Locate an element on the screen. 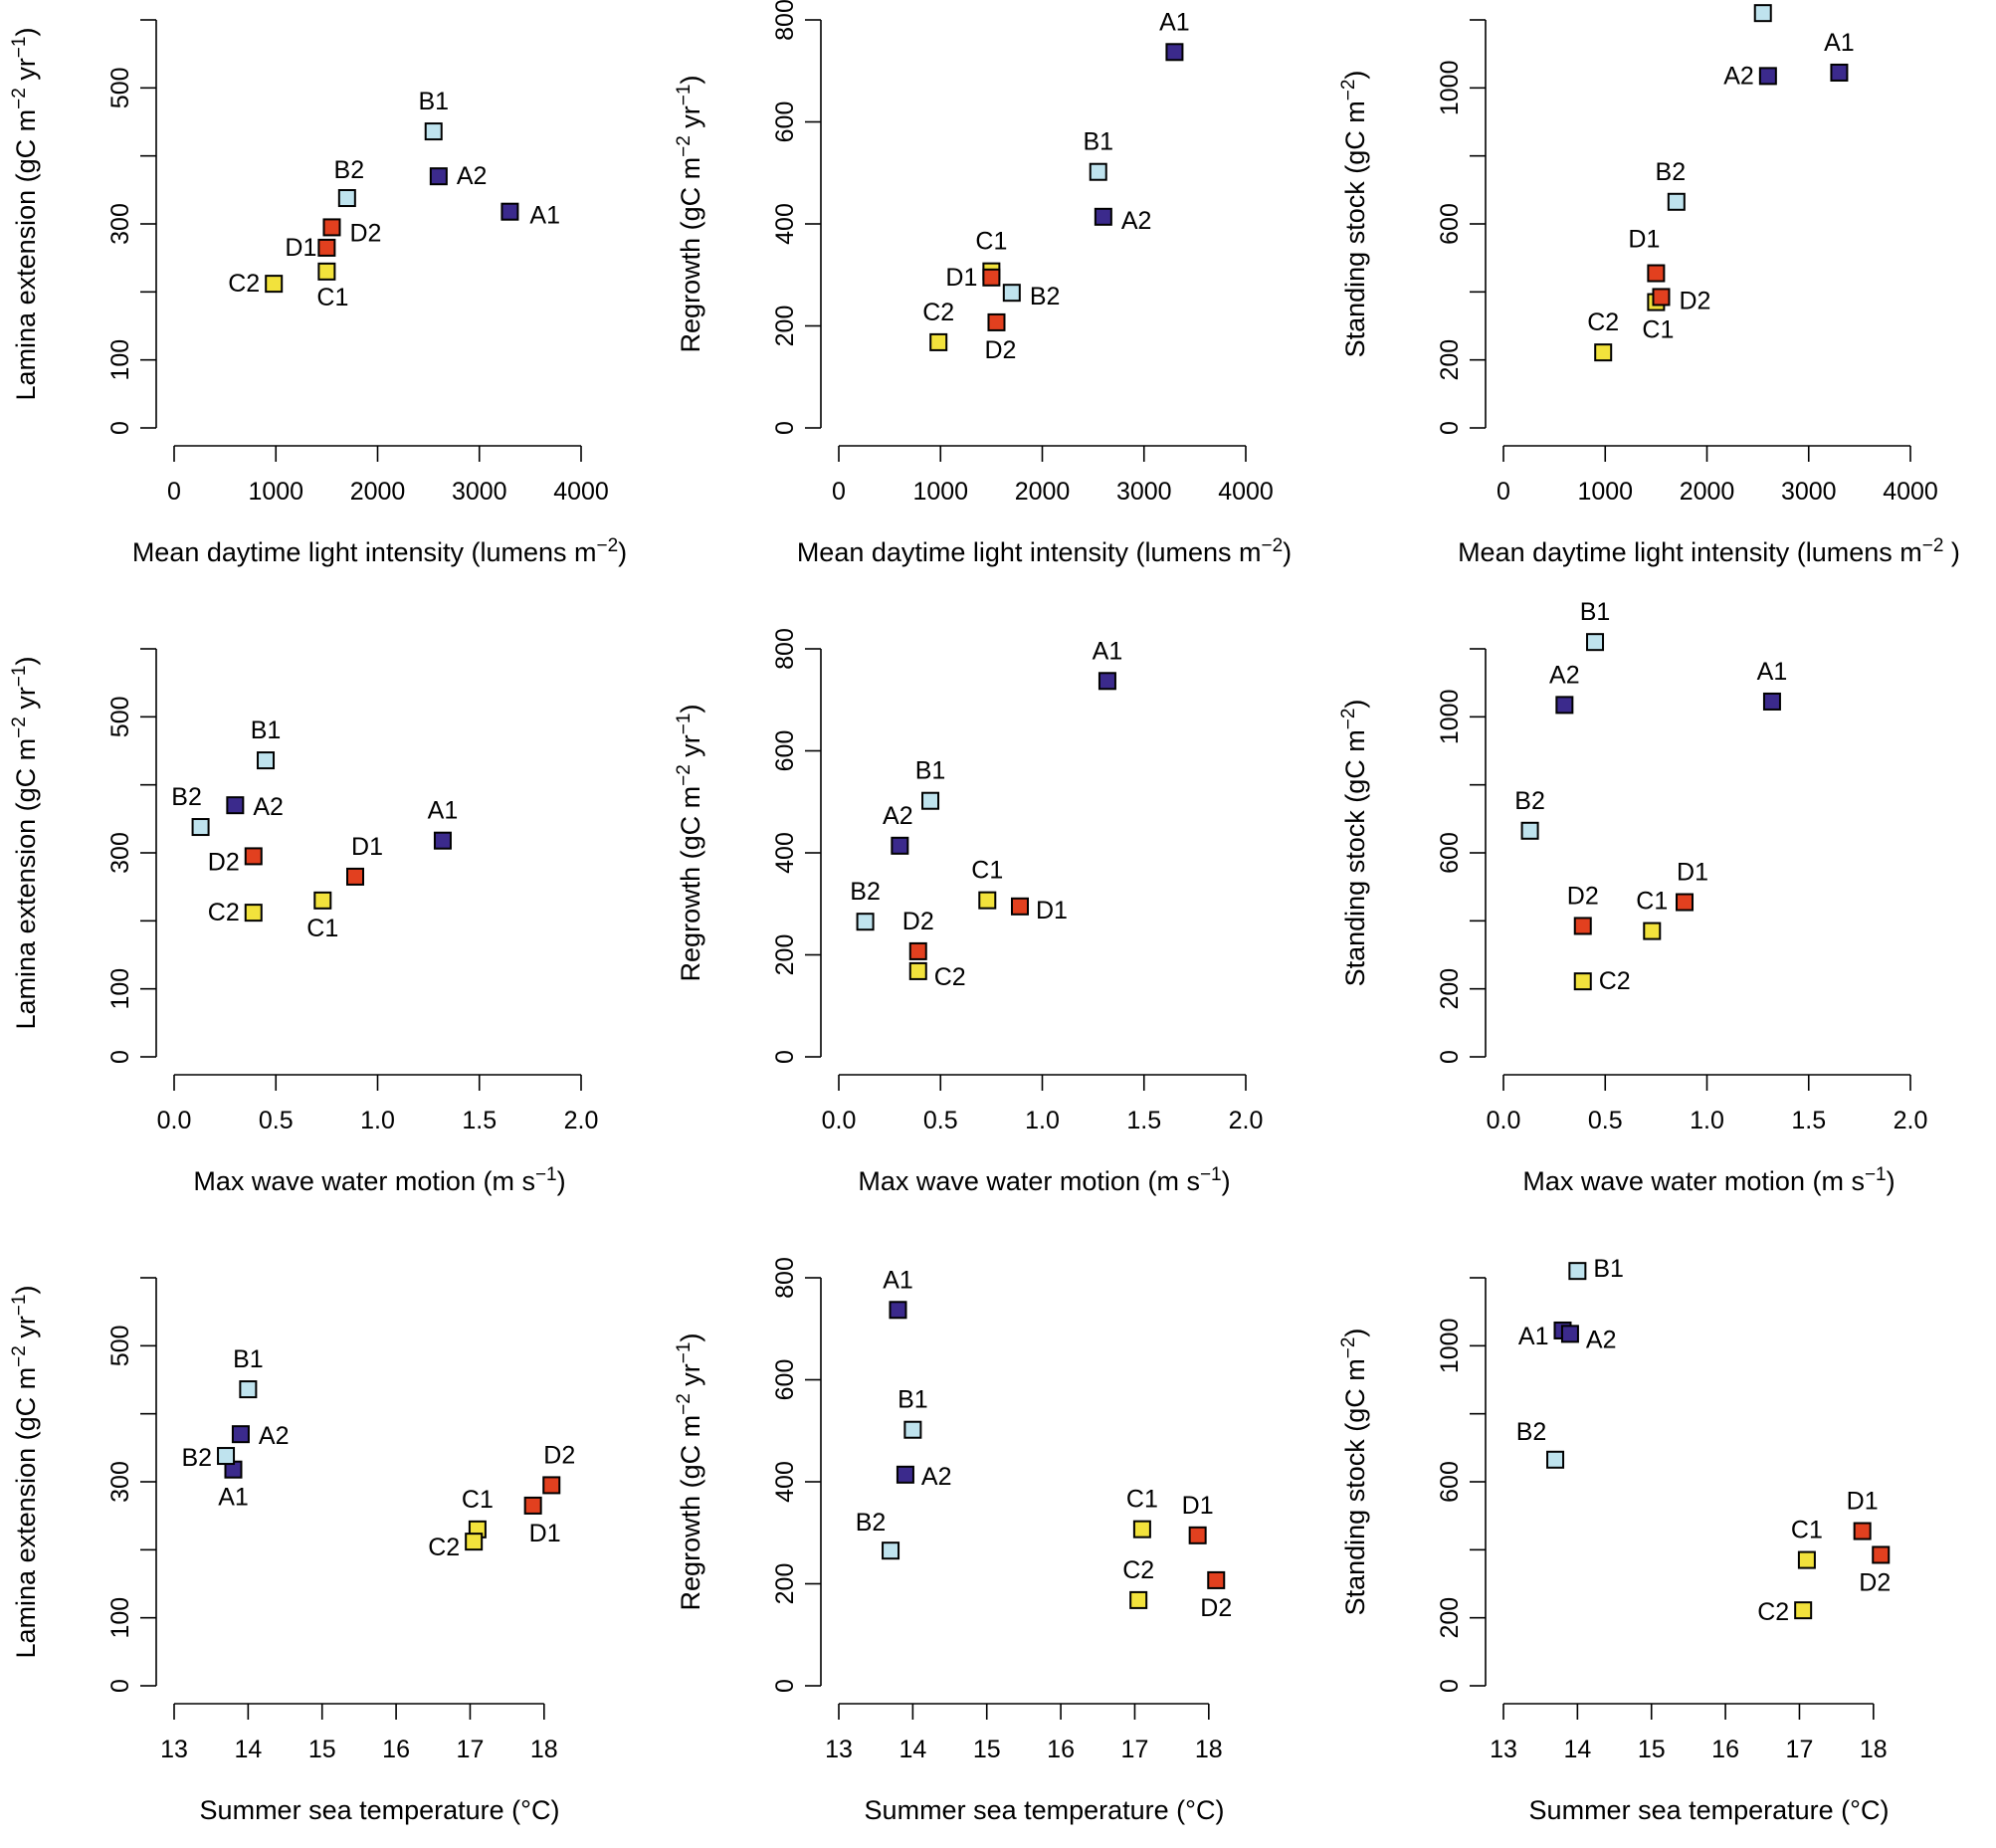 This screenshot has width=1996, height=1848. y-axis-title: Lamina extension (gC m−2 yr−1) is located at coordinates (26, 844).